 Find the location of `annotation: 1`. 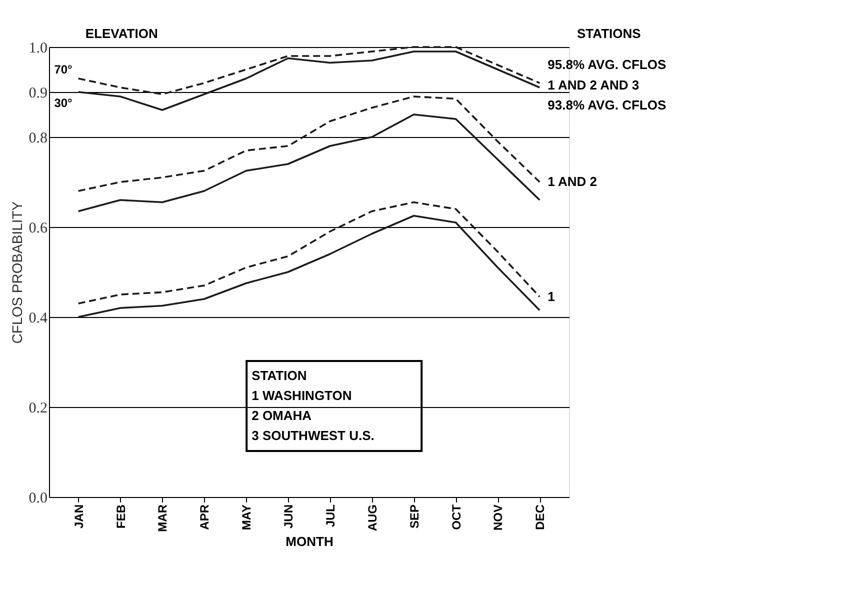

annotation: 1 is located at coordinates (551, 296).